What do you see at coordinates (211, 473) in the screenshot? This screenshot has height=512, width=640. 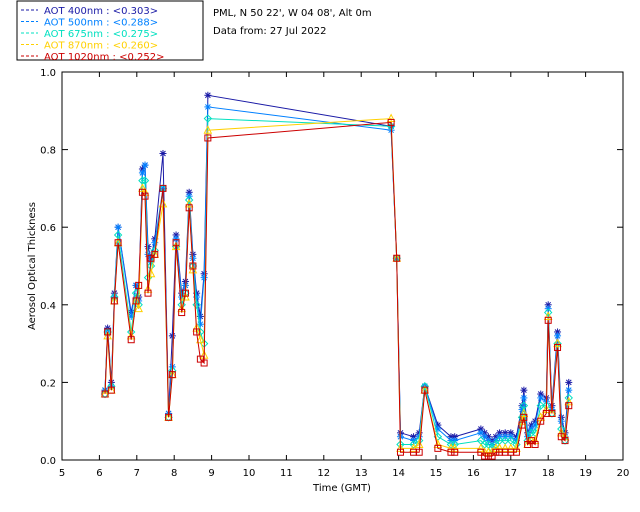 I see `x-tick-label: 9` at bounding box center [211, 473].